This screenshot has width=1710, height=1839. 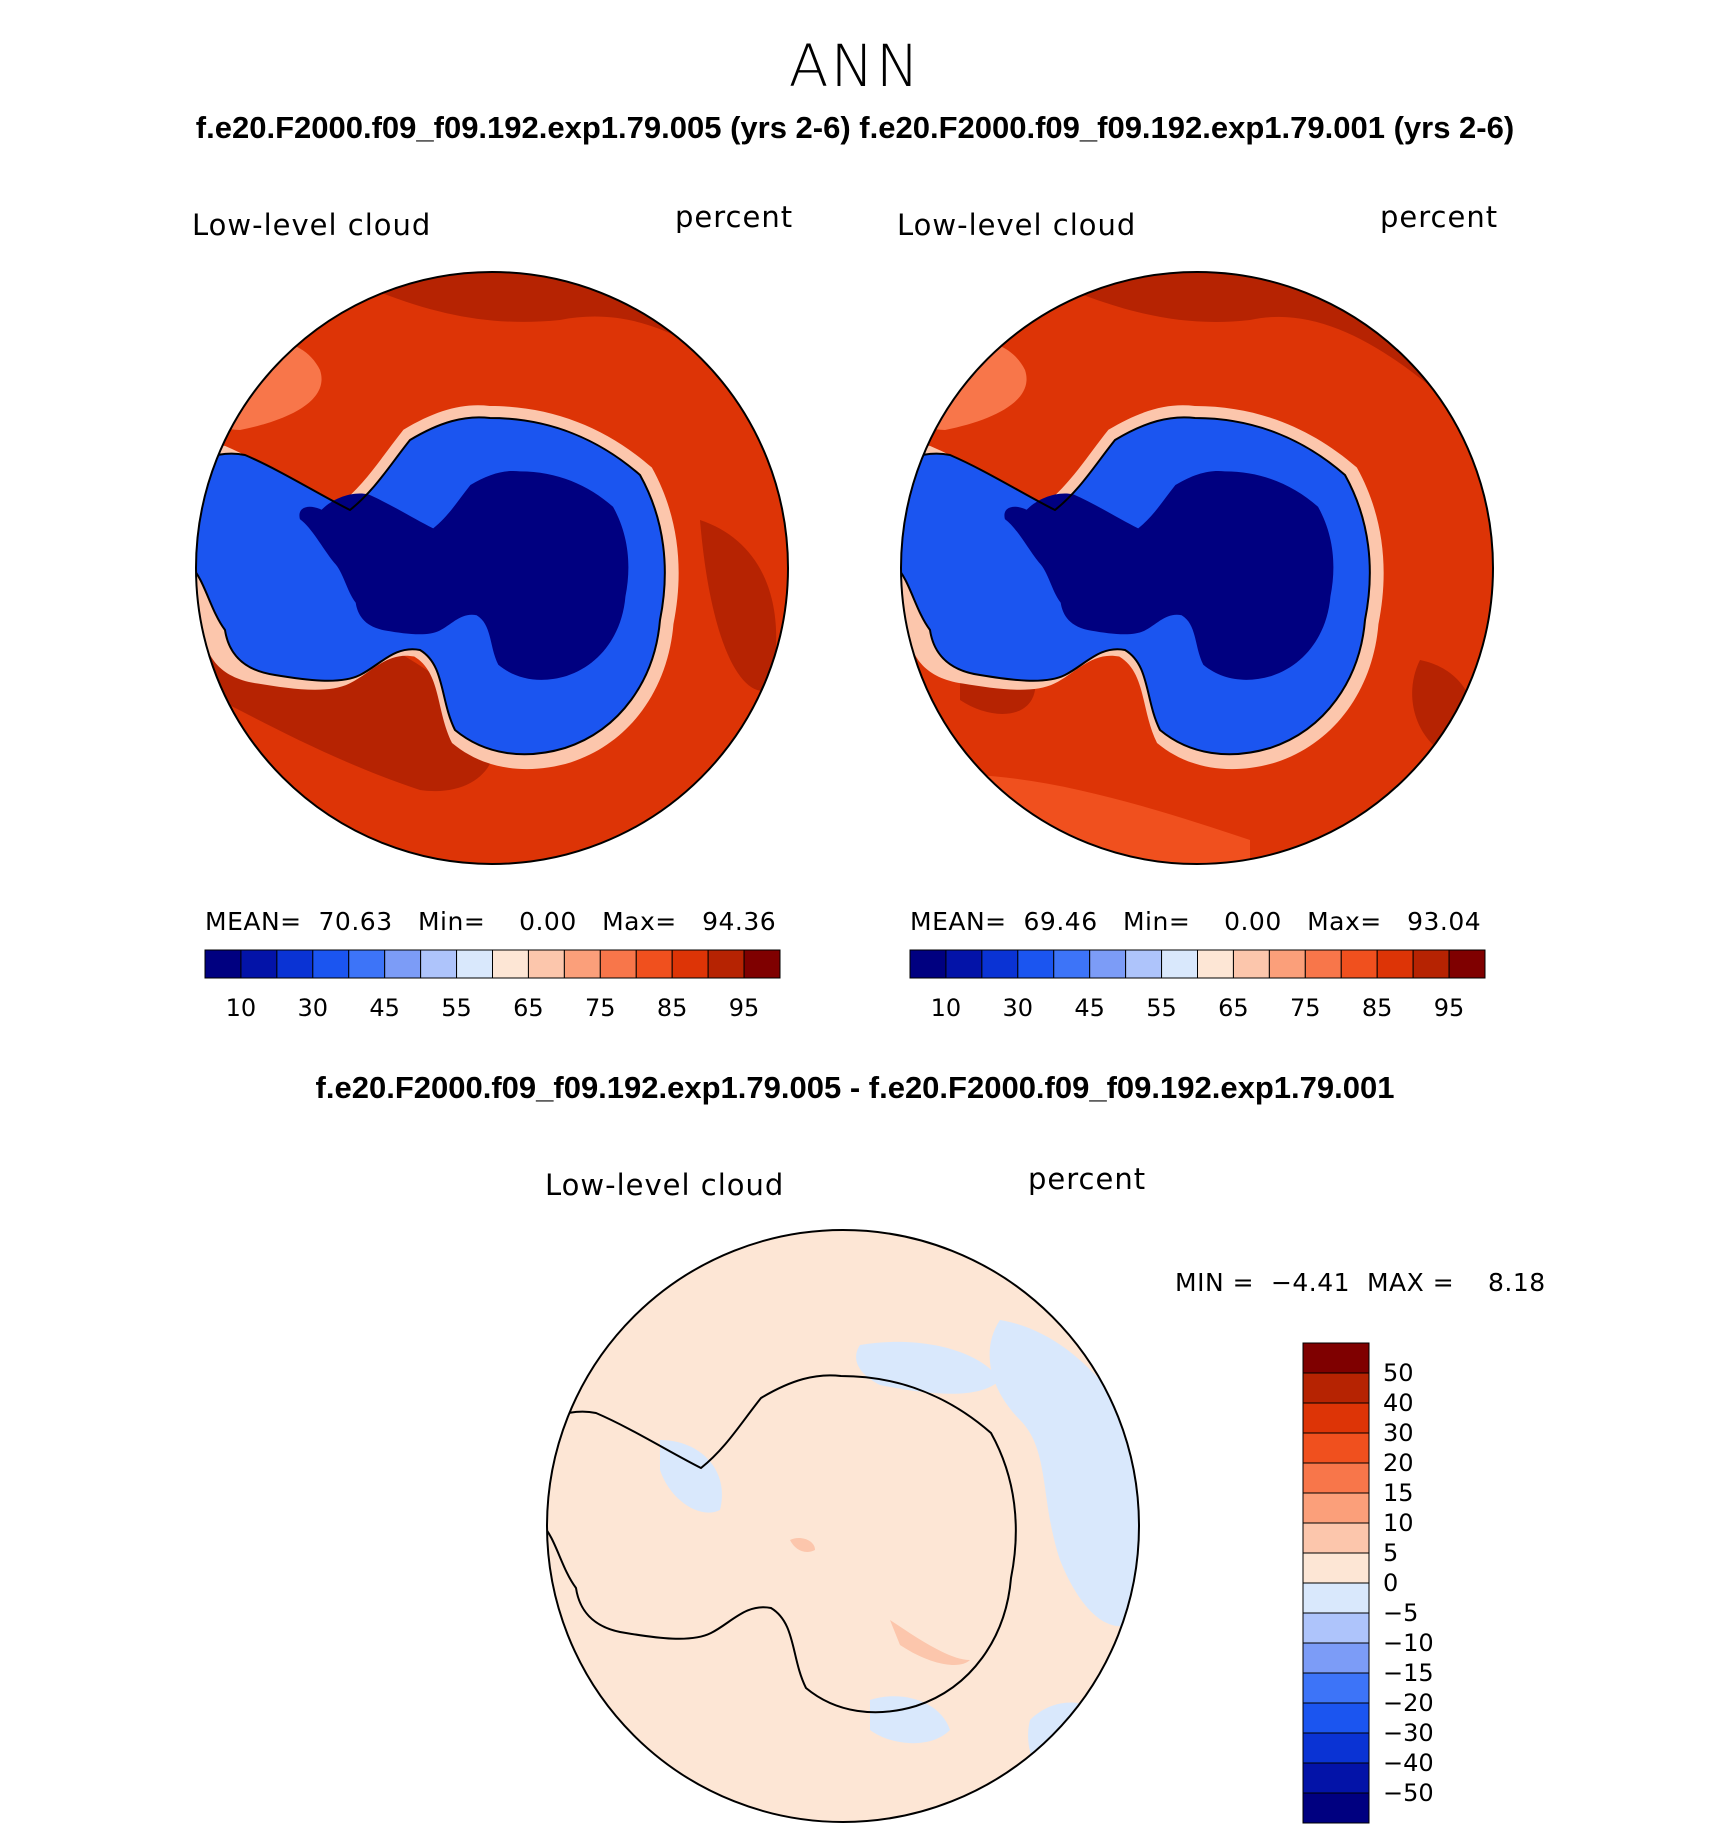 I want to click on panel2-colorbar-tick-label: 85, so click(x=1377, y=1008).